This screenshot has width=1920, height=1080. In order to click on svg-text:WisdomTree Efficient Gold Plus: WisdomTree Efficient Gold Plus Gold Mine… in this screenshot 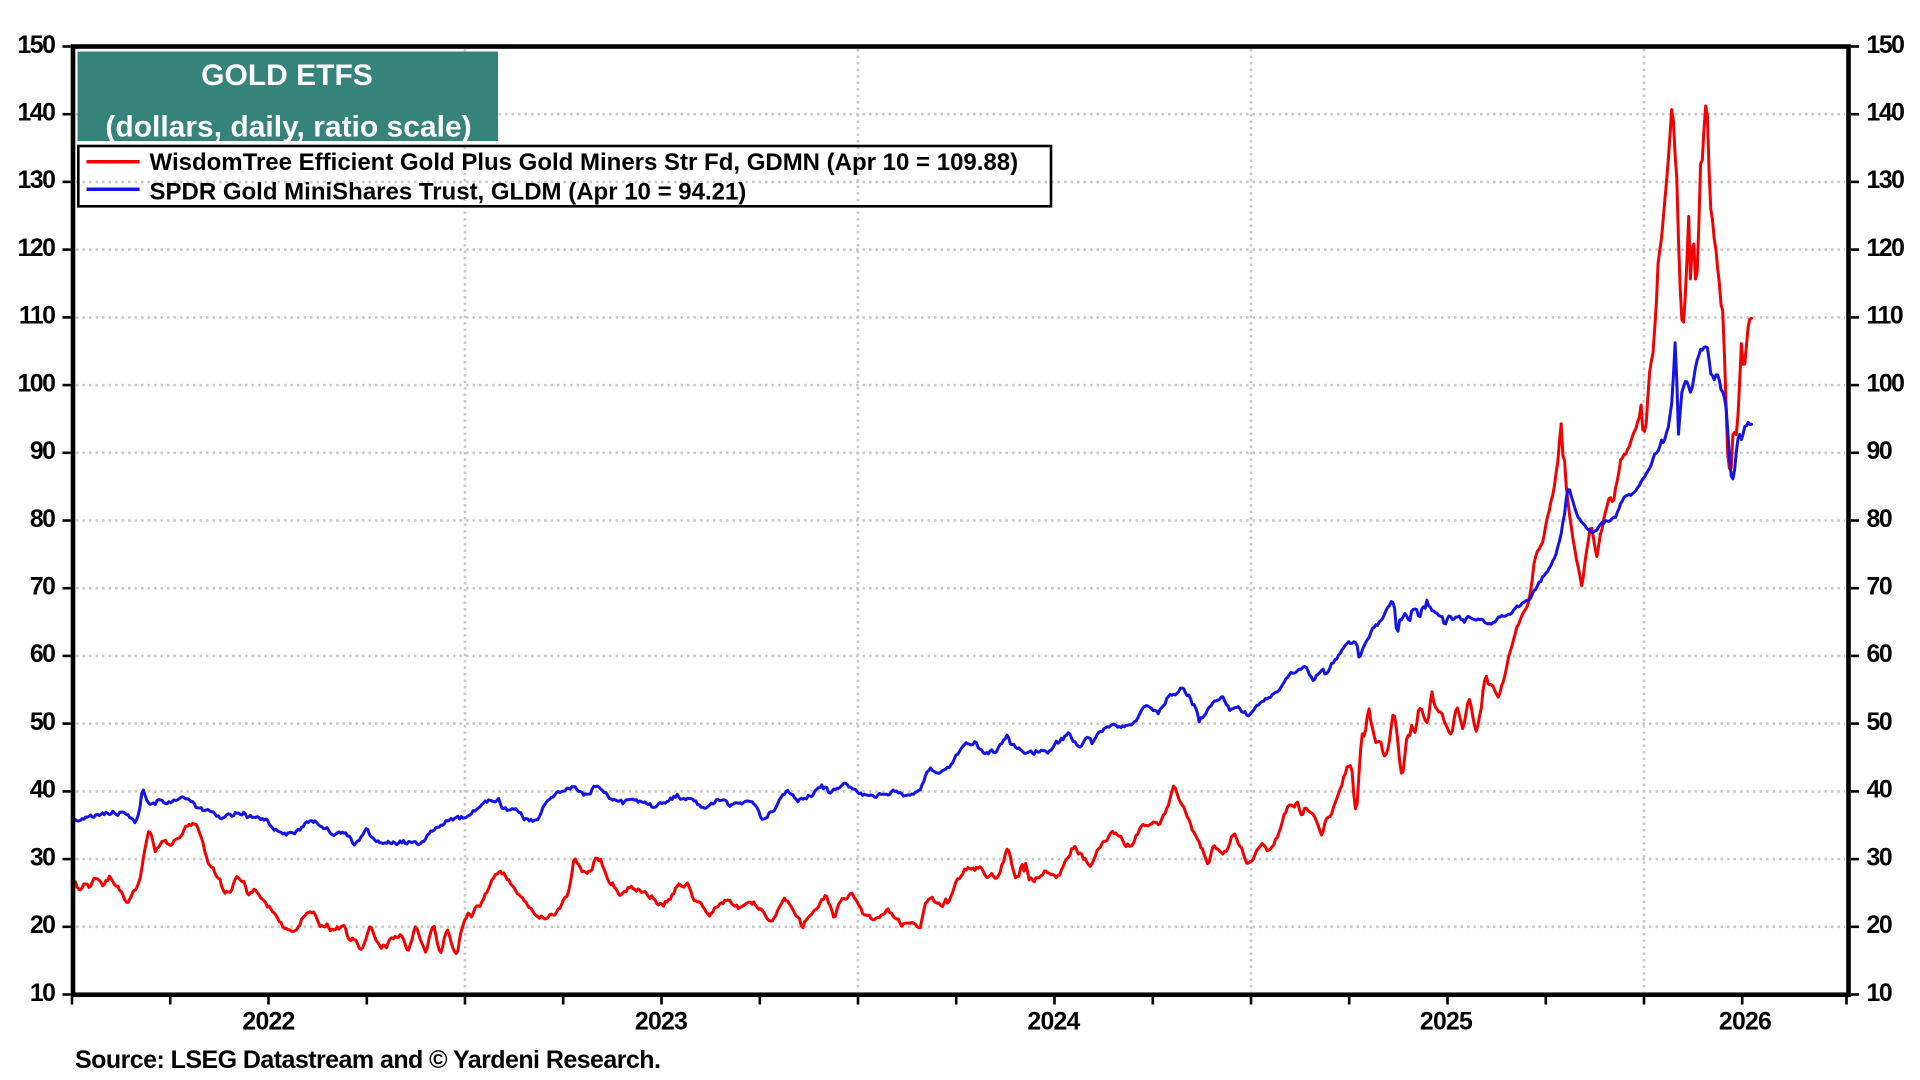, I will do `click(584, 162)`.